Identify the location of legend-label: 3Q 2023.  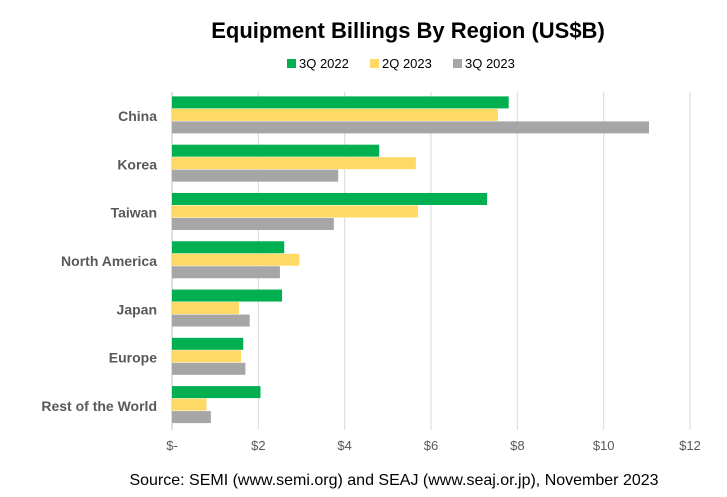
(490, 63).